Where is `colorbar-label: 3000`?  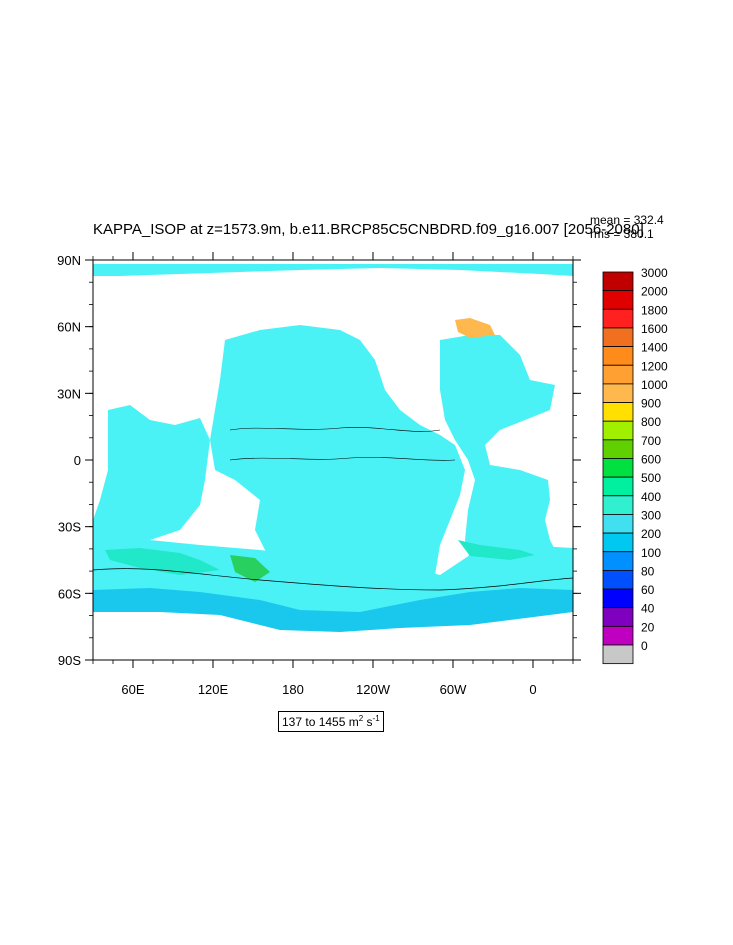
colorbar-label: 3000 is located at coordinates (654, 273).